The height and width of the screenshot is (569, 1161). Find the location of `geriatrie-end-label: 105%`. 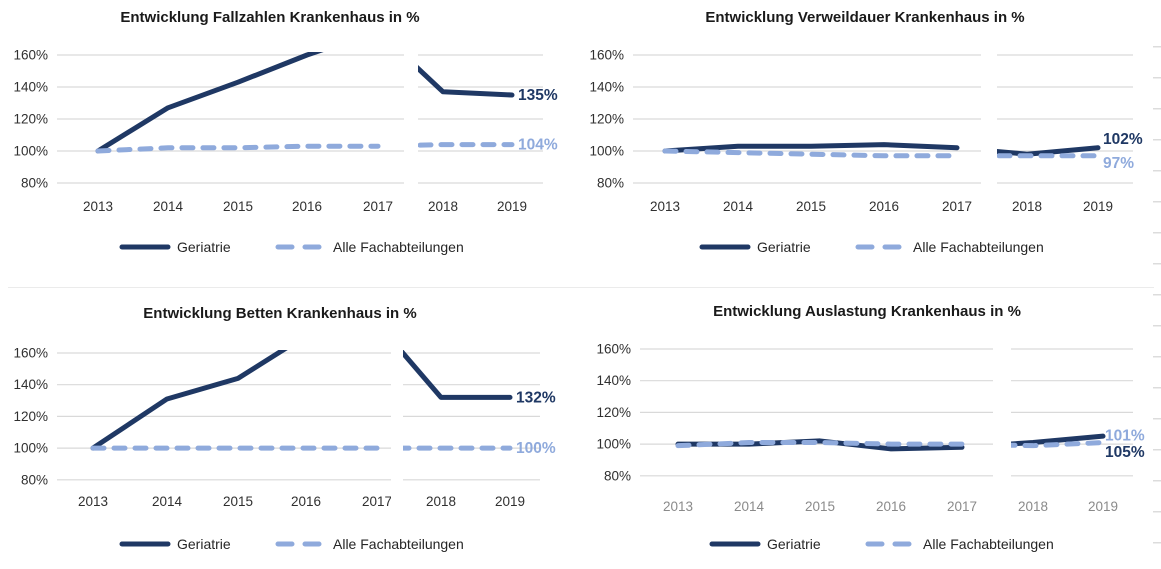

geriatrie-end-label: 105% is located at coordinates (1125, 452).